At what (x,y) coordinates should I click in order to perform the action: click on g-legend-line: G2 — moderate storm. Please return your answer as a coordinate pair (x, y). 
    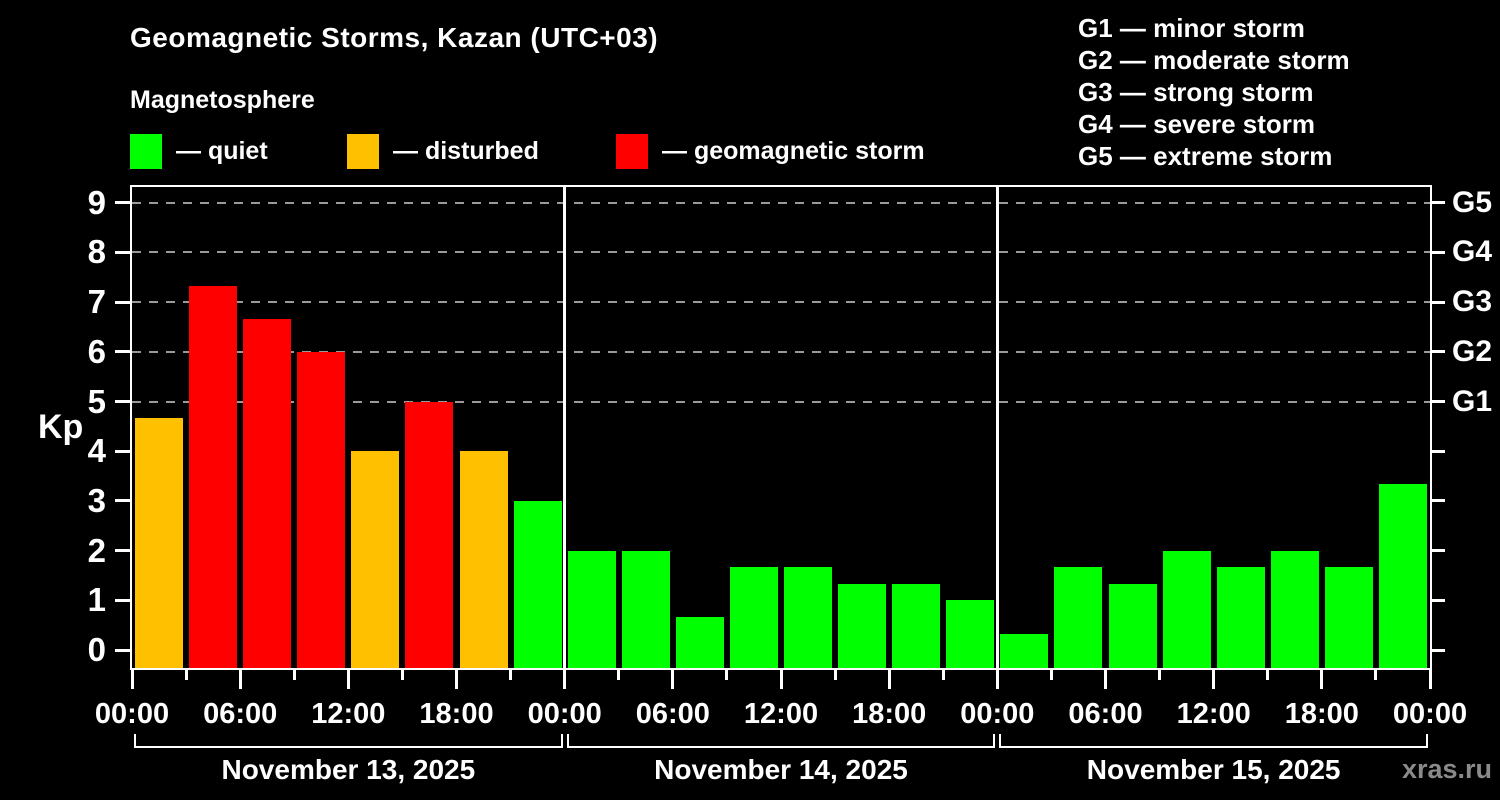
    Looking at the image, I should click on (1214, 60).